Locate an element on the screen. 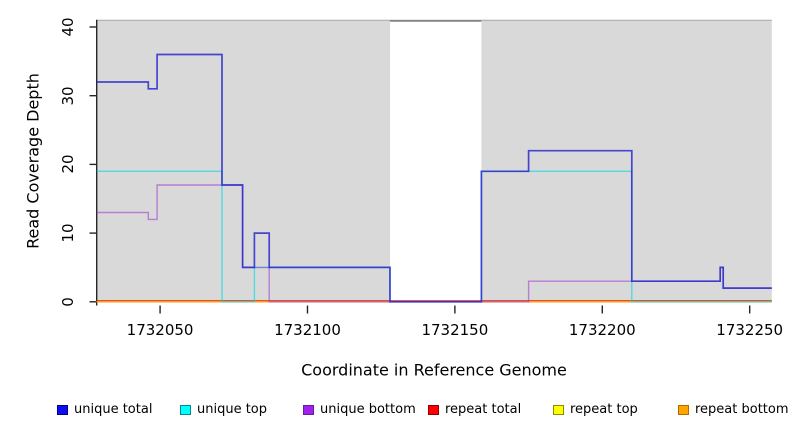 This screenshot has height=432, width=792. no-data-gap is located at coordinates (436, 162).